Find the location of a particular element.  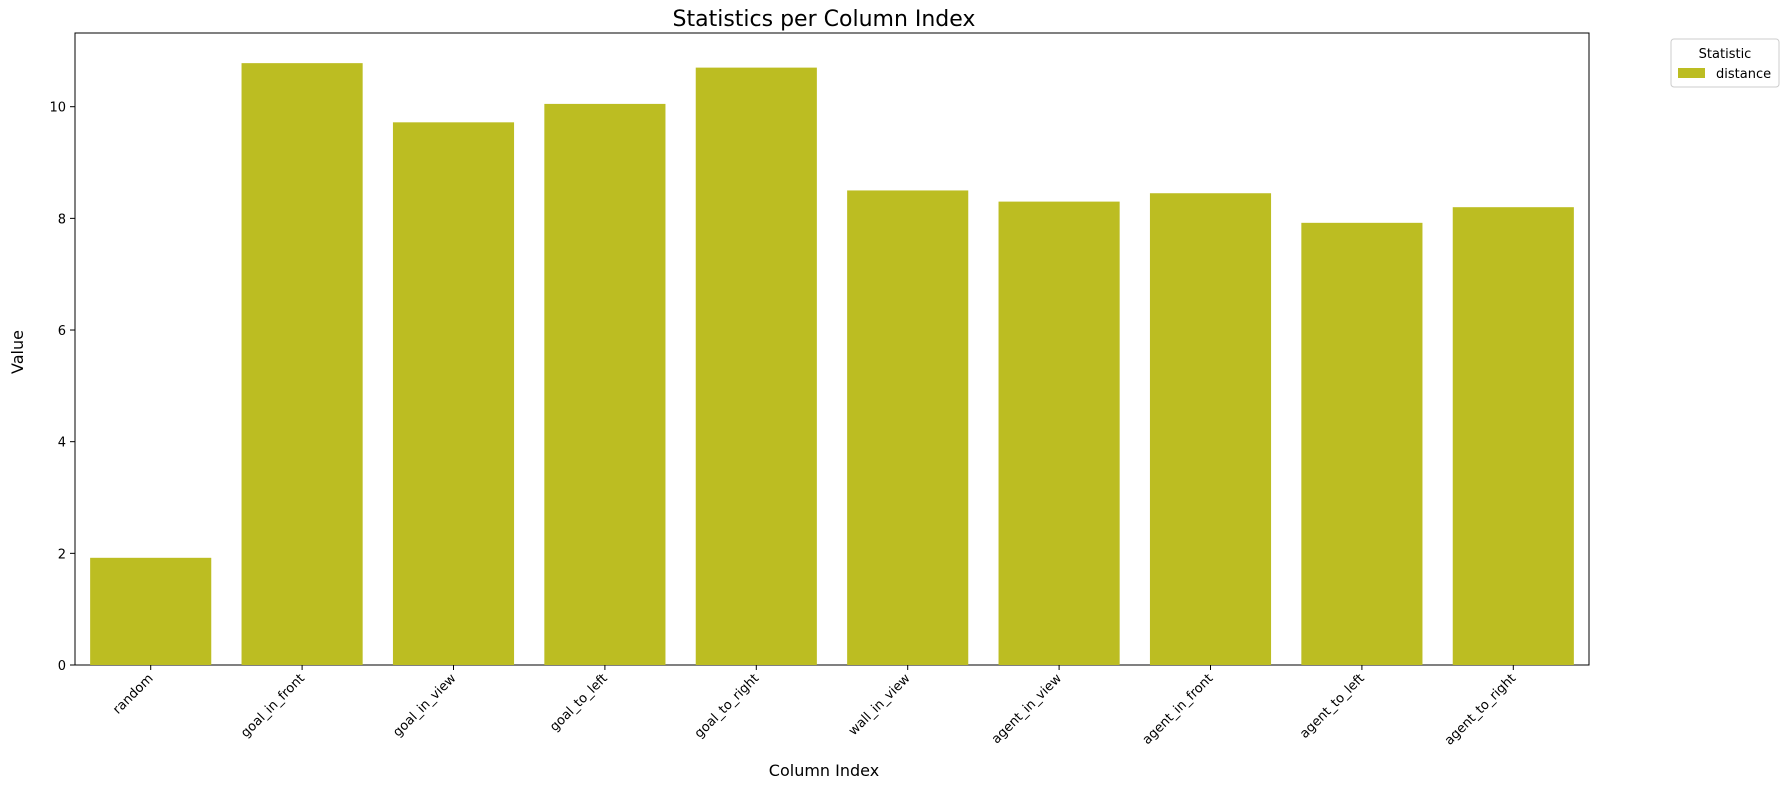

chart-title: Statistics per Column Index is located at coordinates (824, 19).